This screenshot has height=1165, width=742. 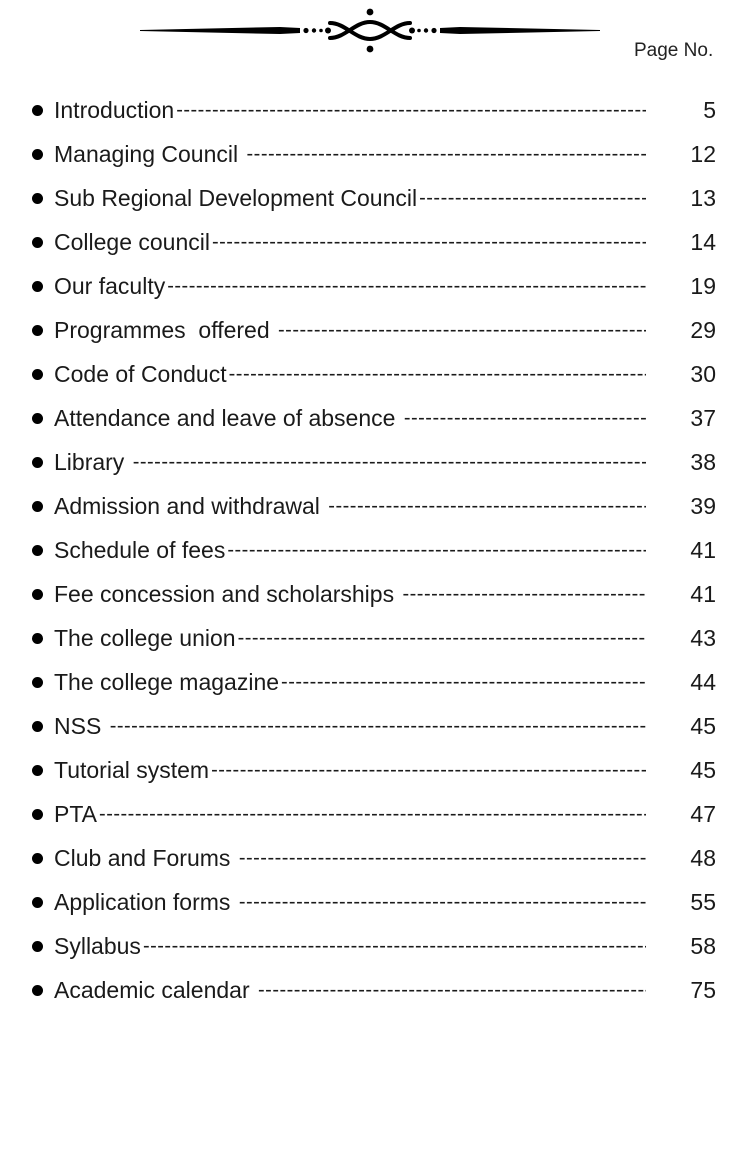 I want to click on toc-entry-title: PTA, so click(x=76, y=813).